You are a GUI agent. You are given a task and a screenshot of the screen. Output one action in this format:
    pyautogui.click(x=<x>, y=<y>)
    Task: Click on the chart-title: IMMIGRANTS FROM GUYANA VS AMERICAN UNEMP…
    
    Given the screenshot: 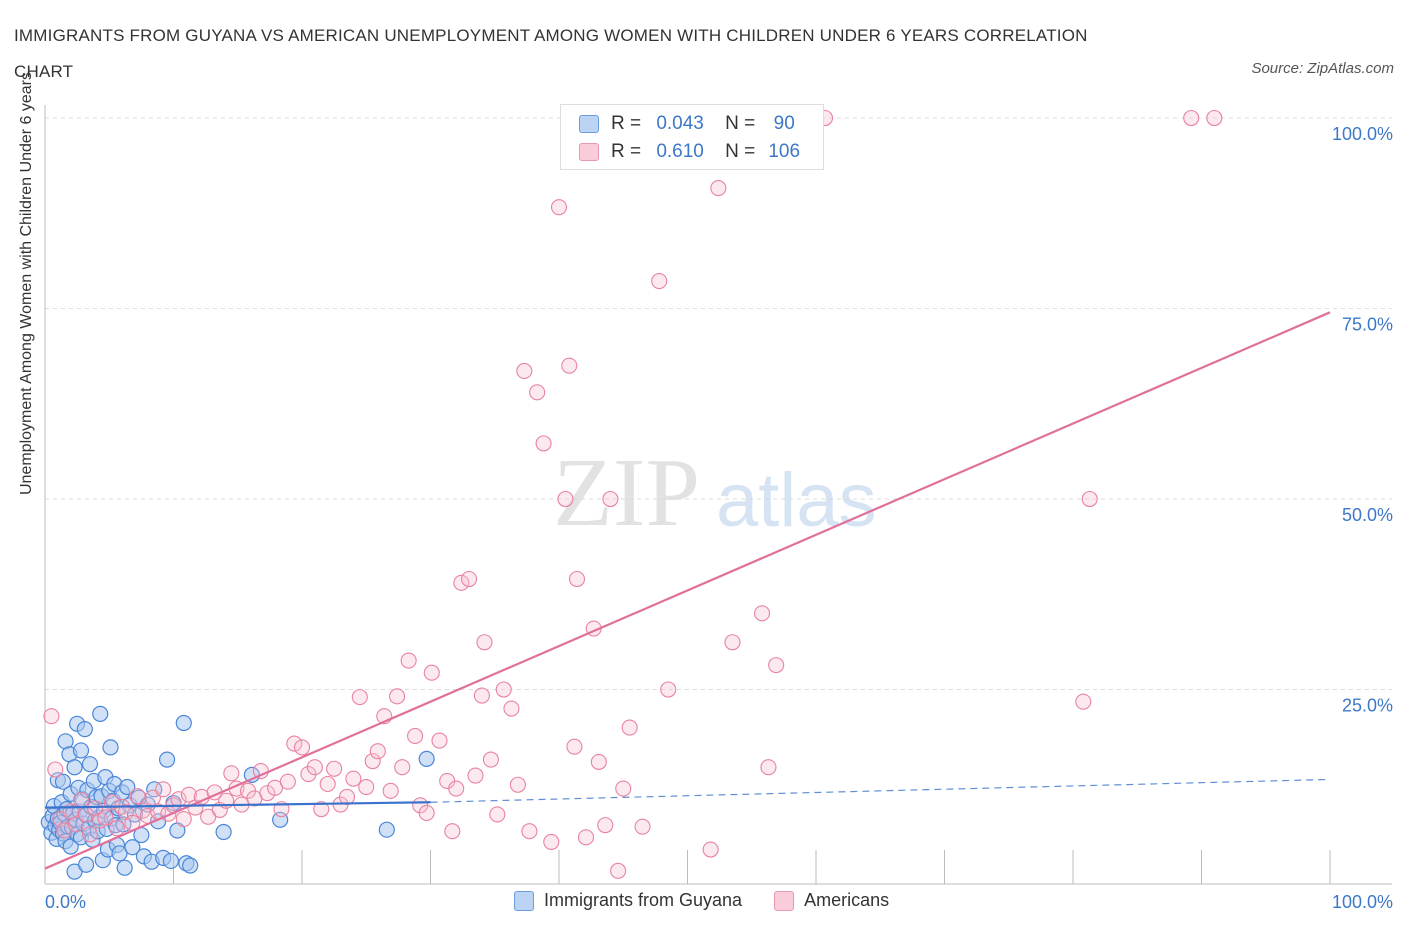 What is the action you would take?
    pyautogui.click(x=614, y=54)
    